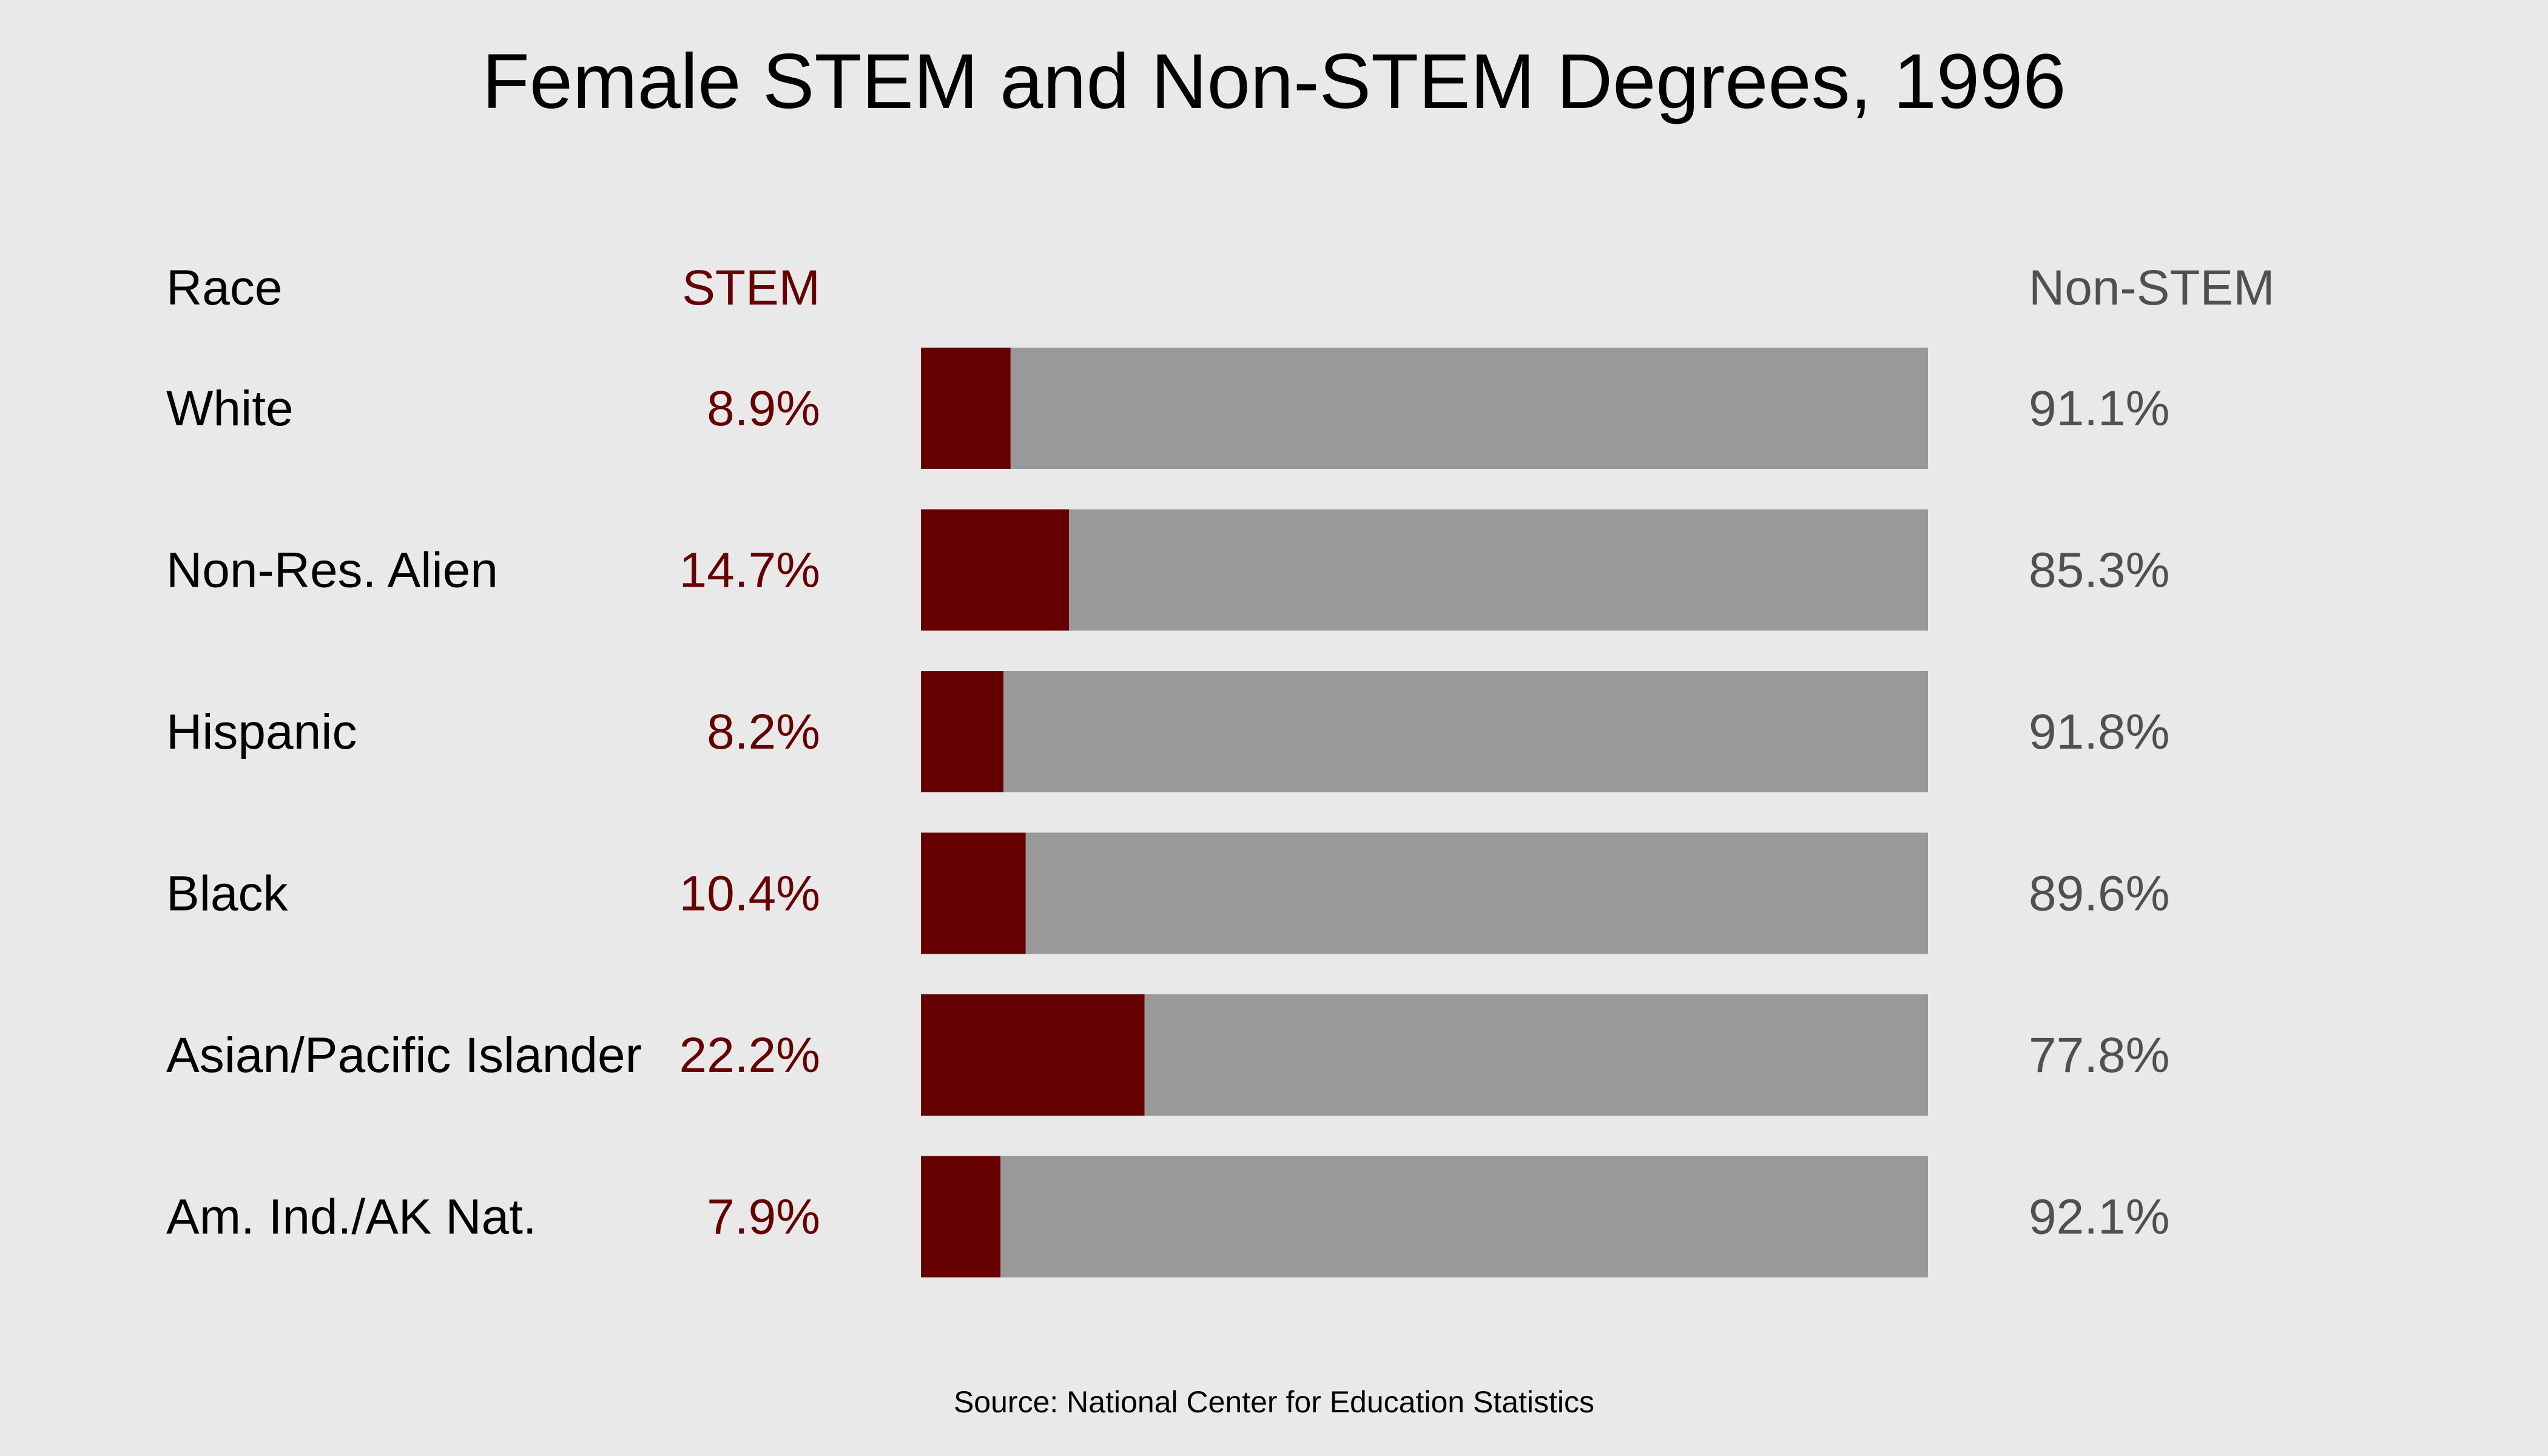 This screenshot has height=1456, width=2548. I want to click on header-race: Race, so click(224, 287).